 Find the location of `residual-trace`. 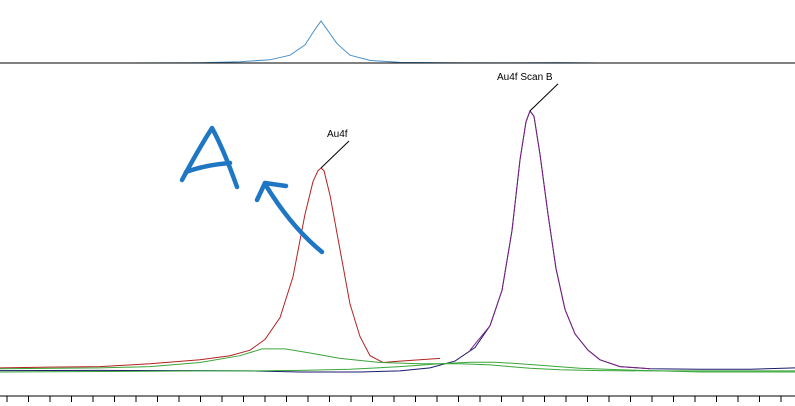

residual-trace is located at coordinates (397, 42).